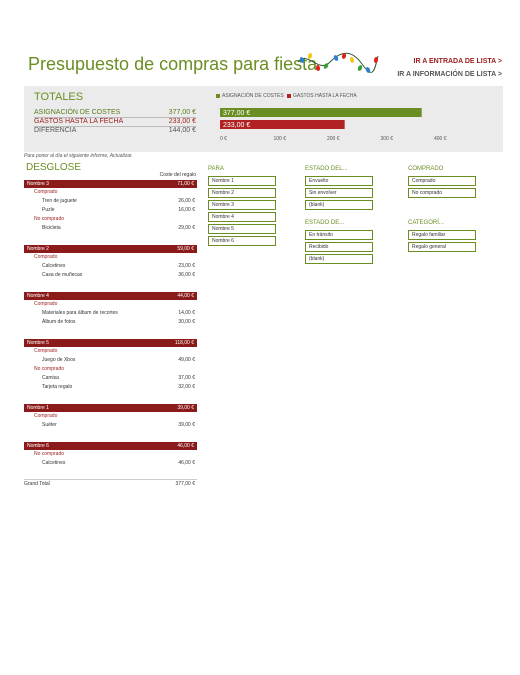 This screenshot has height=675, width=520. What do you see at coordinates (186, 378) in the screenshot?
I see `gift-cost: 37,00 €` at bounding box center [186, 378].